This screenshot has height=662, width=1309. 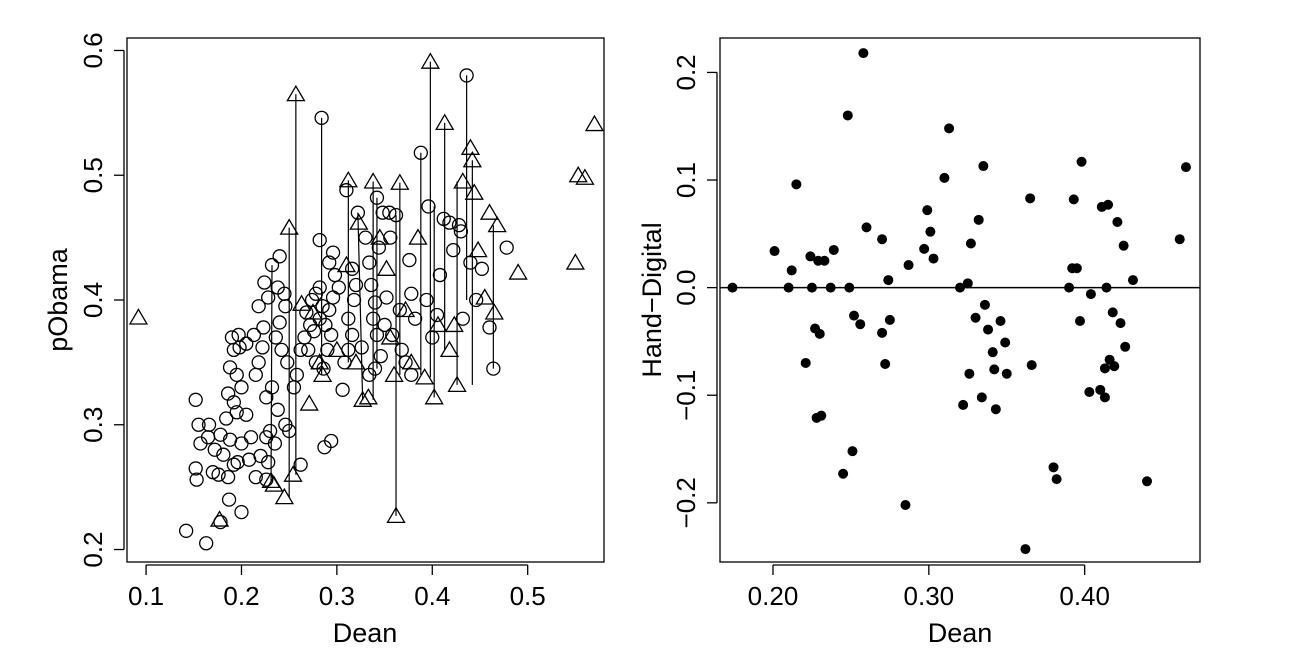 I want to click on left-x-tick-label: 0.1, so click(x=146, y=596).